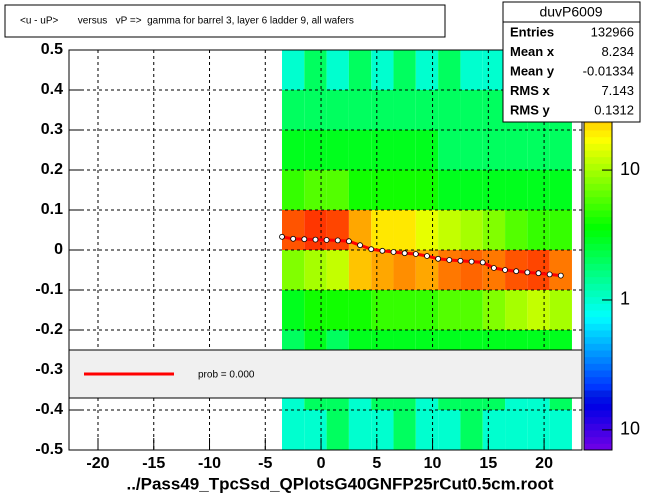  Describe the element at coordinates (612, 31) in the screenshot. I see `stats-value: 132966` at that location.